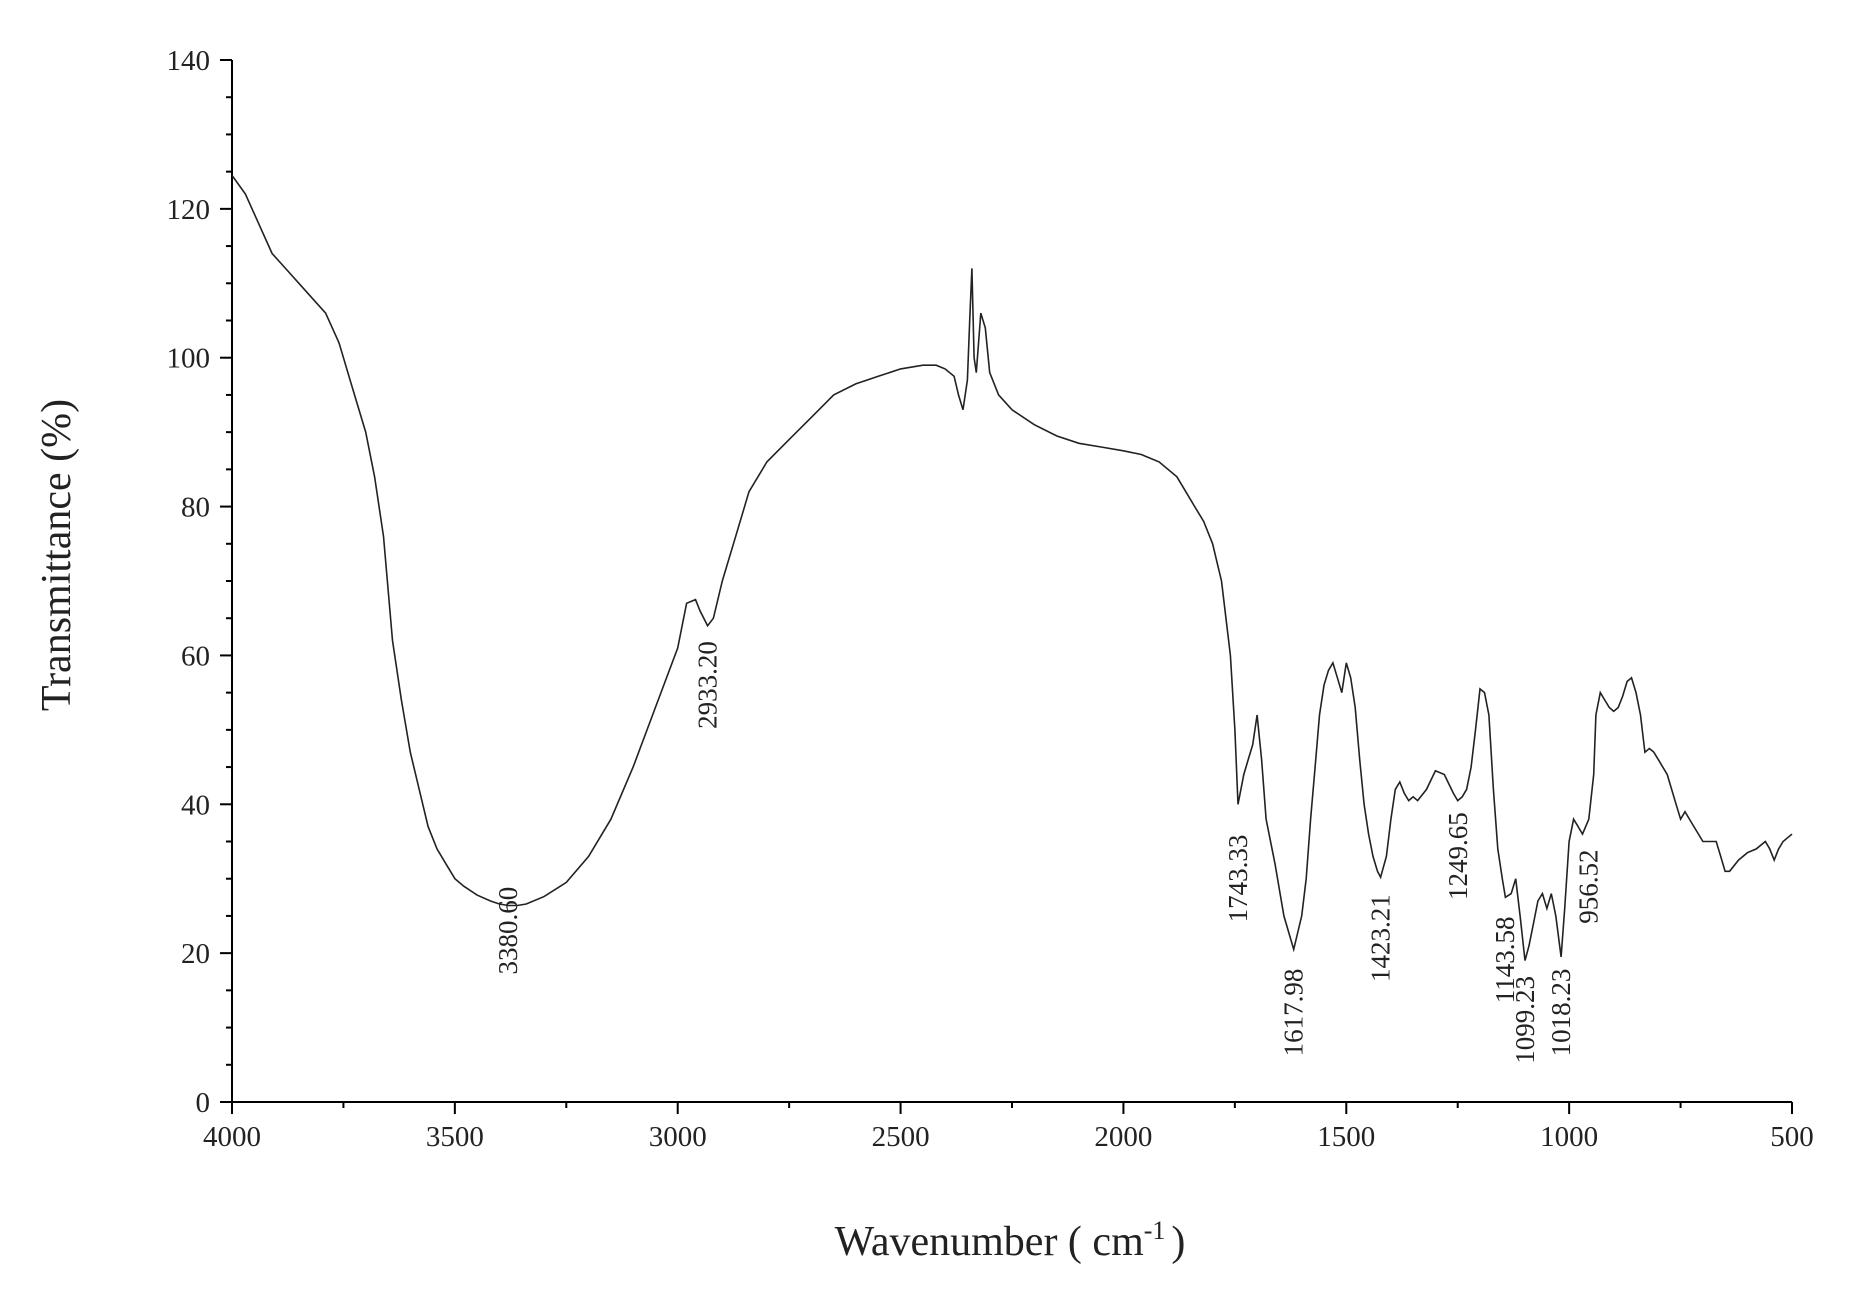 This screenshot has height=1297, width=1850. What do you see at coordinates (1569, 1137) in the screenshot?
I see `x-tick-label: 1000` at bounding box center [1569, 1137].